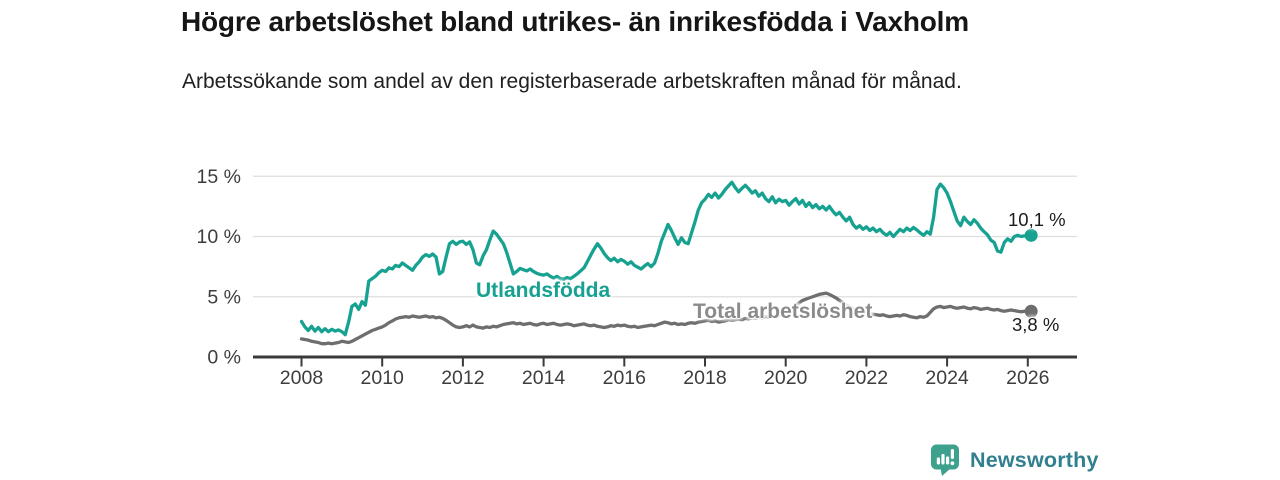 Image resolution: width=1280 pixels, height=480 pixels. I want to click on y-tick-label: 5 %, so click(224, 297).